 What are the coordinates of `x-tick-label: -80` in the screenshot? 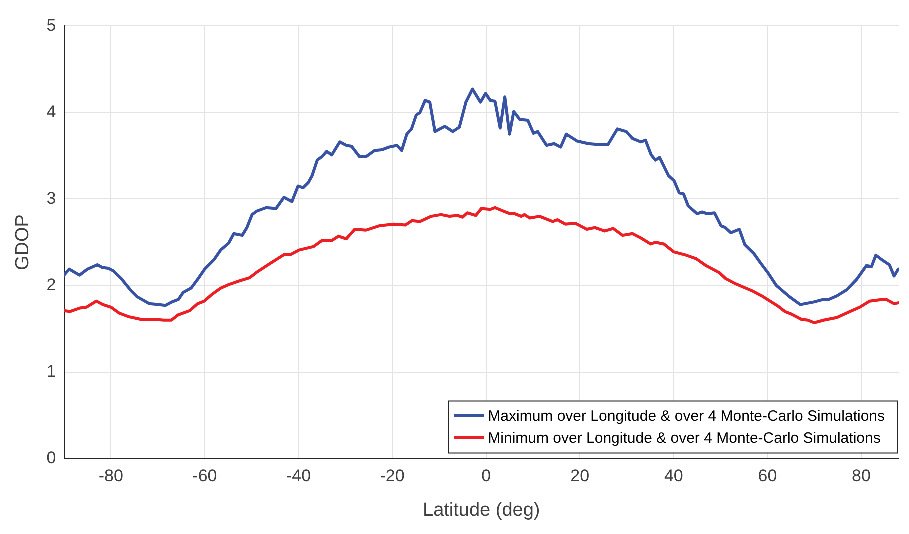 It's located at (111, 476).